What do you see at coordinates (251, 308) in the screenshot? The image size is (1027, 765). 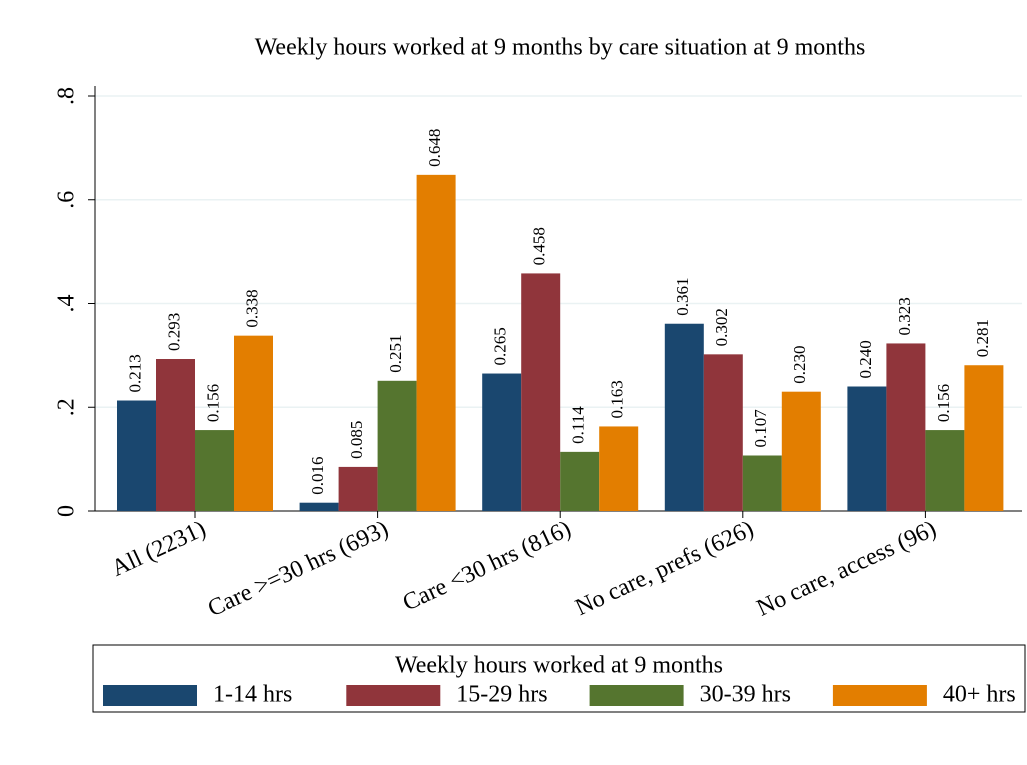 I see `value-label: 0.338` at bounding box center [251, 308].